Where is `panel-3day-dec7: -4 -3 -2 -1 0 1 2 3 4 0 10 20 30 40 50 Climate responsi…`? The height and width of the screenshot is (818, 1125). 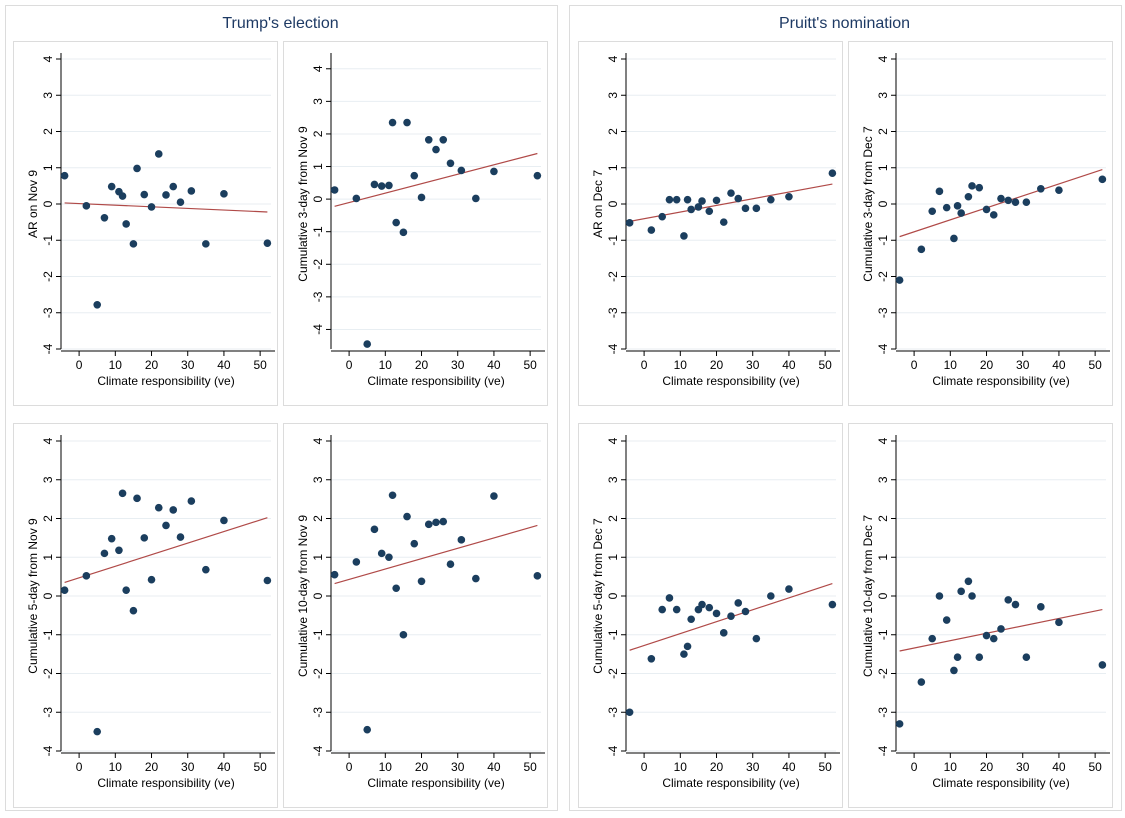
panel-3day-dec7: -4 -3 -2 -1 0 1 2 3 4 0 10 20 30 40 50 Climate responsi… is located at coordinates (980, 223).